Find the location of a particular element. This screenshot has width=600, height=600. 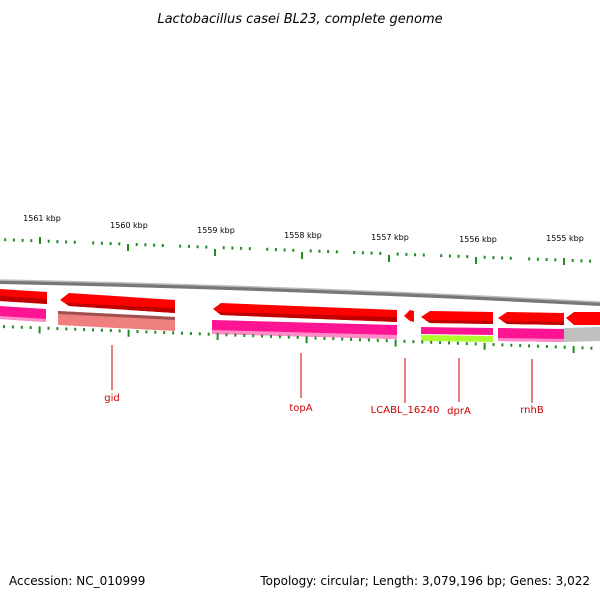

accession-text: Accession: NC_010999 is located at coordinates (77, 581).